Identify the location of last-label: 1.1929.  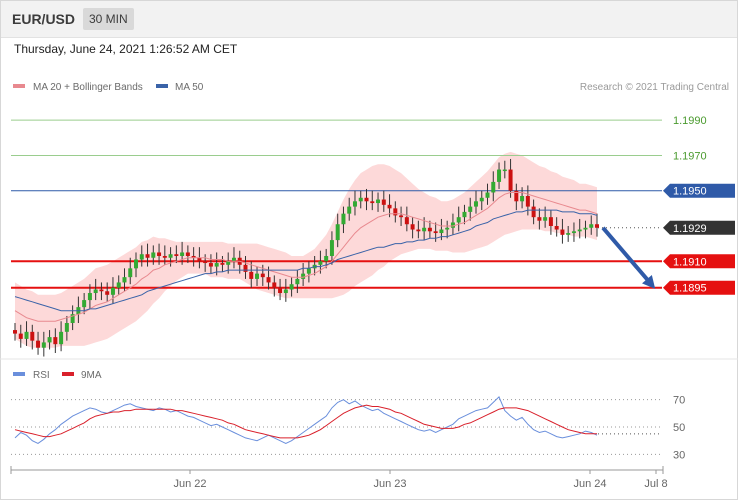
(690, 229).